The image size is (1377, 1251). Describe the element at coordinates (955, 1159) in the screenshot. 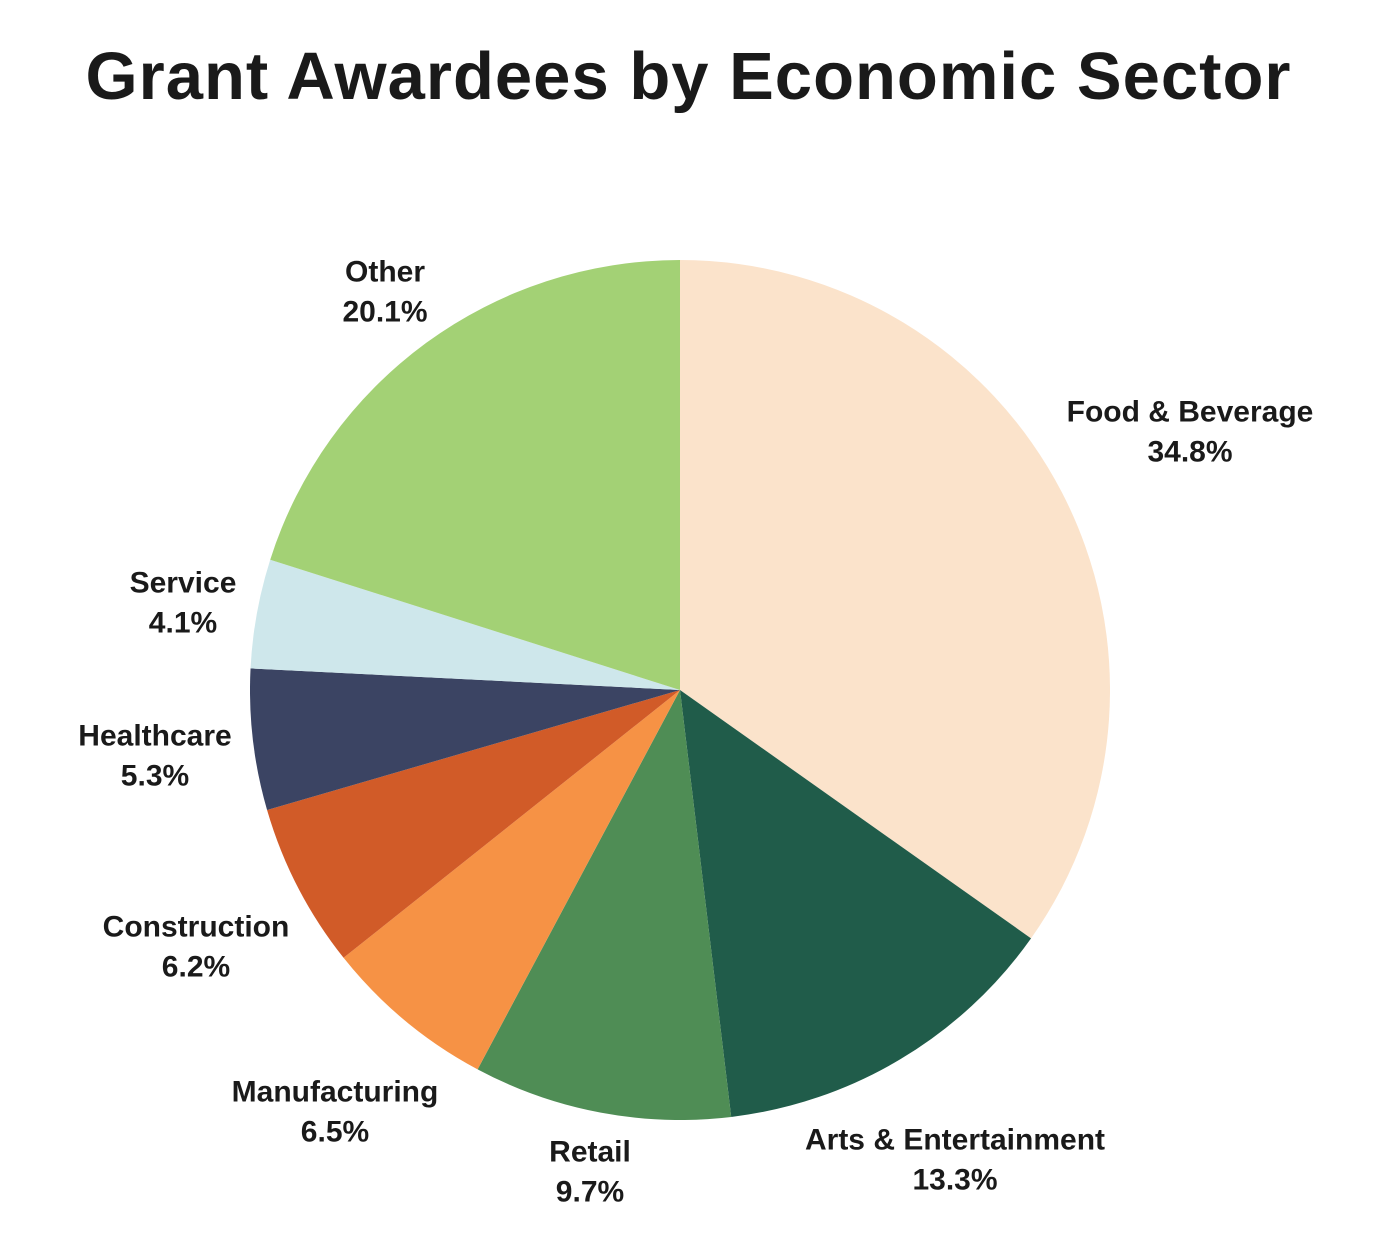

I see `slice-label-arts-entertainment: Arts & Entertainment 13.3%` at that location.